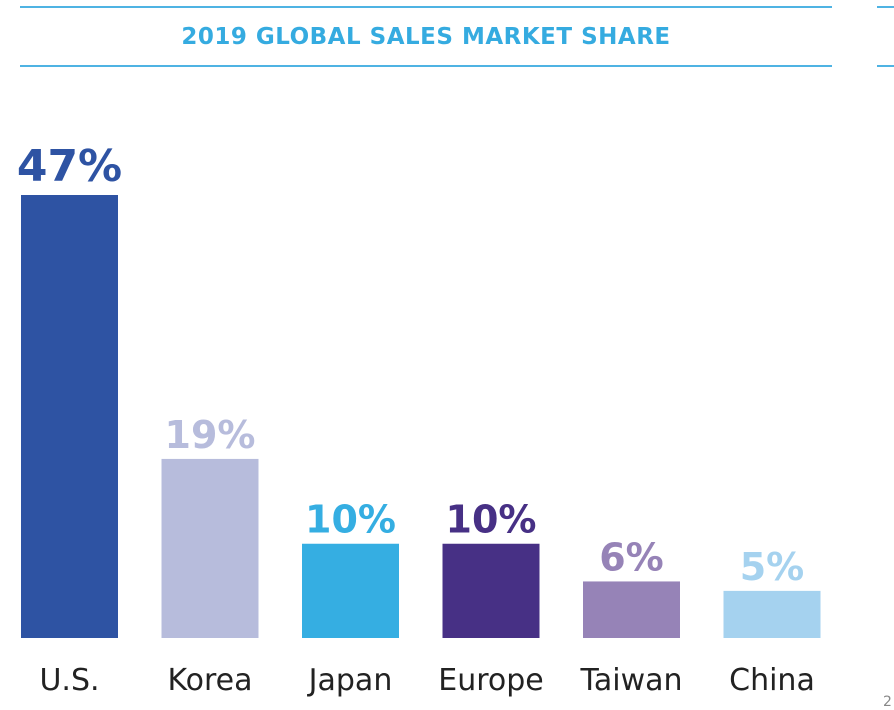 This screenshot has width=894, height=710. What do you see at coordinates (350, 520) in the screenshot?
I see `value-label-japan: 10%` at bounding box center [350, 520].